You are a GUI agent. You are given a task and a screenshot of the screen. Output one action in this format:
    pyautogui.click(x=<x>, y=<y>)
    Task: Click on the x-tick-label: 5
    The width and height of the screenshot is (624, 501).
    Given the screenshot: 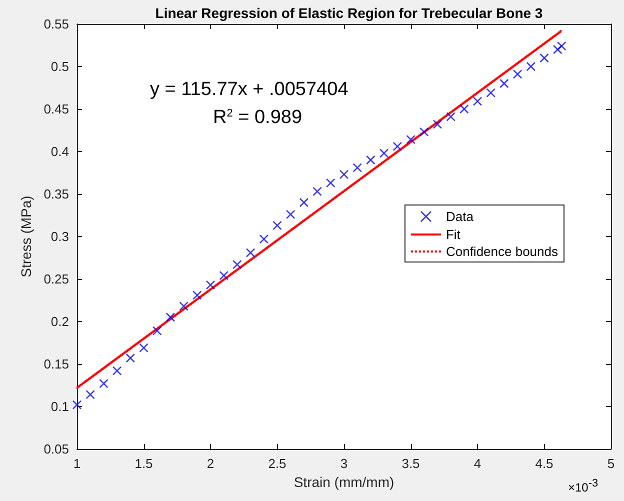 What is the action you would take?
    pyautogui.click(x=611, y=463)
    